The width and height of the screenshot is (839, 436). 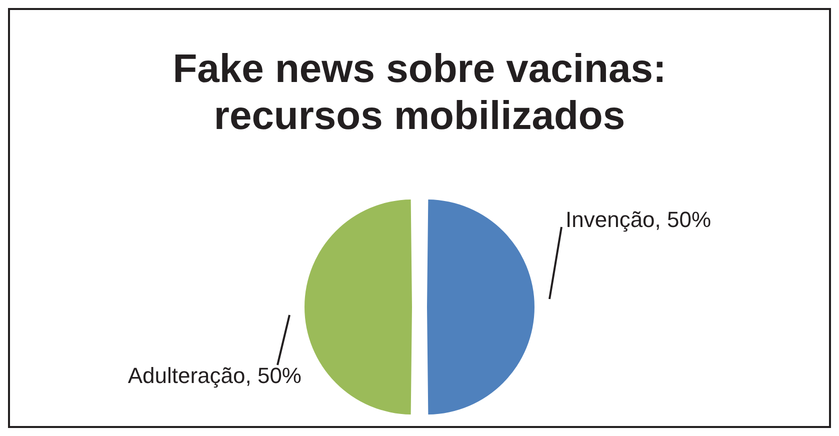 What do you see at coordinates (420, 93) in the screenshot?
I see `chart-title: Fake news sobre vacinas: recursos mobilizados` at bounding box center [420, 93].